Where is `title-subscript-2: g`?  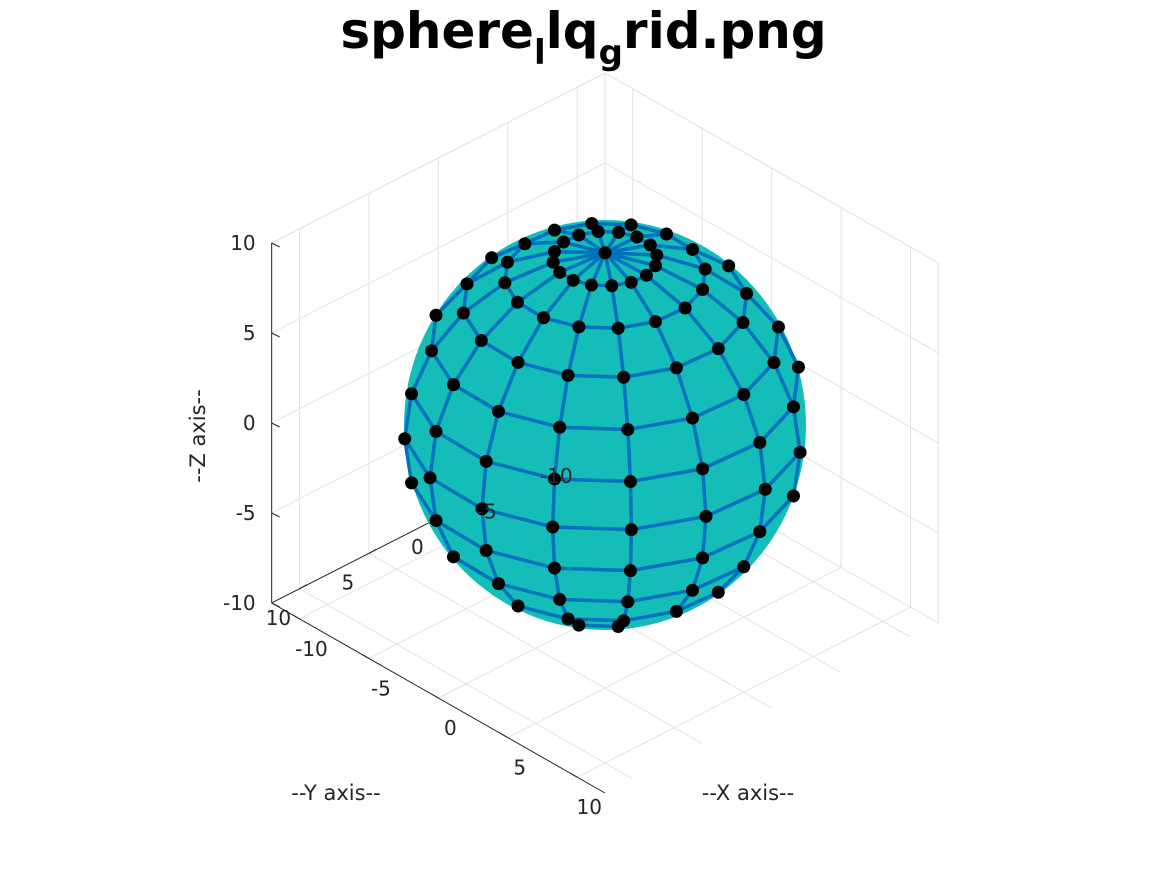 title-subscript-2: g is located at coordinates (610, 53).